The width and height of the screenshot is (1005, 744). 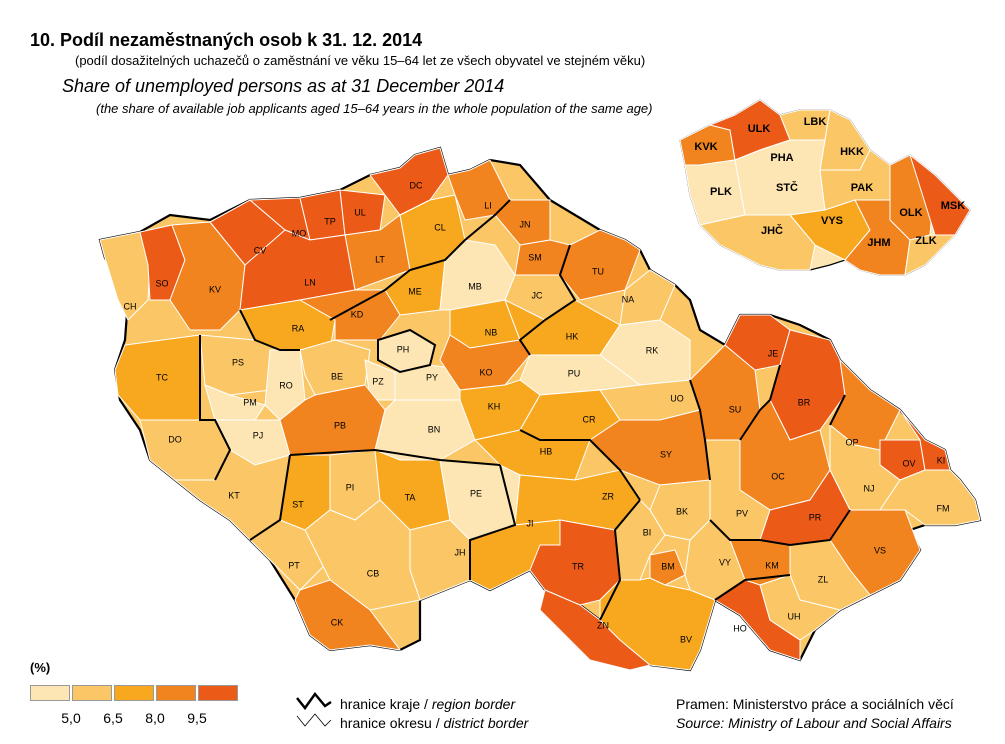 I want to click on district-ko, so click(x=485, y=362).